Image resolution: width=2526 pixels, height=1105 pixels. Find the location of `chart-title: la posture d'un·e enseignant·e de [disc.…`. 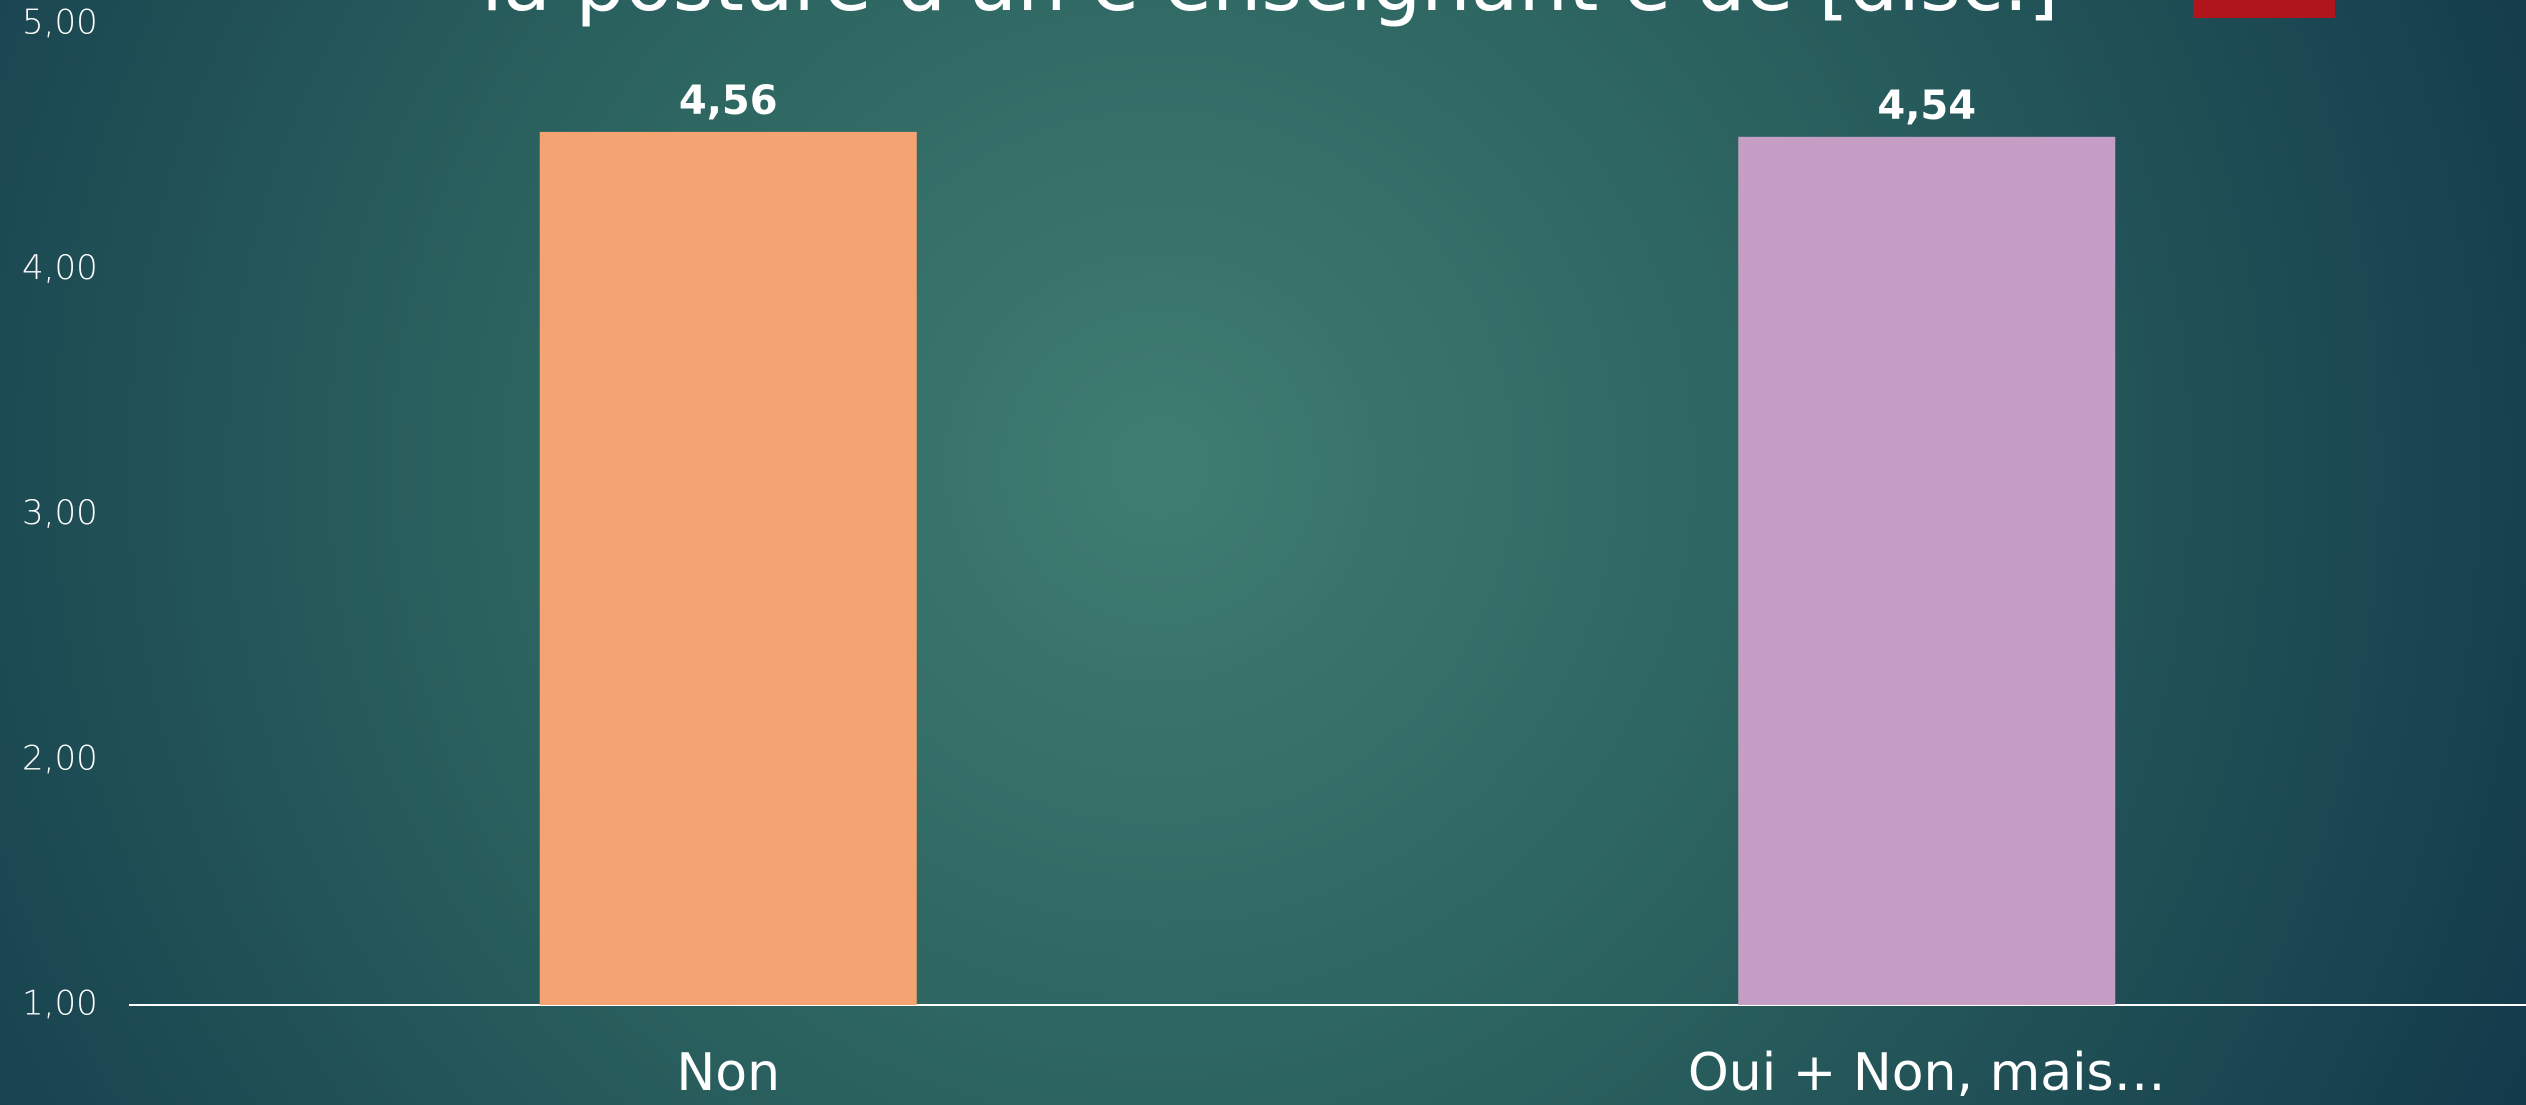

chart-title: la posture d'un·e enseignant·e de [disc.… is located at coordinates (1269, 14).